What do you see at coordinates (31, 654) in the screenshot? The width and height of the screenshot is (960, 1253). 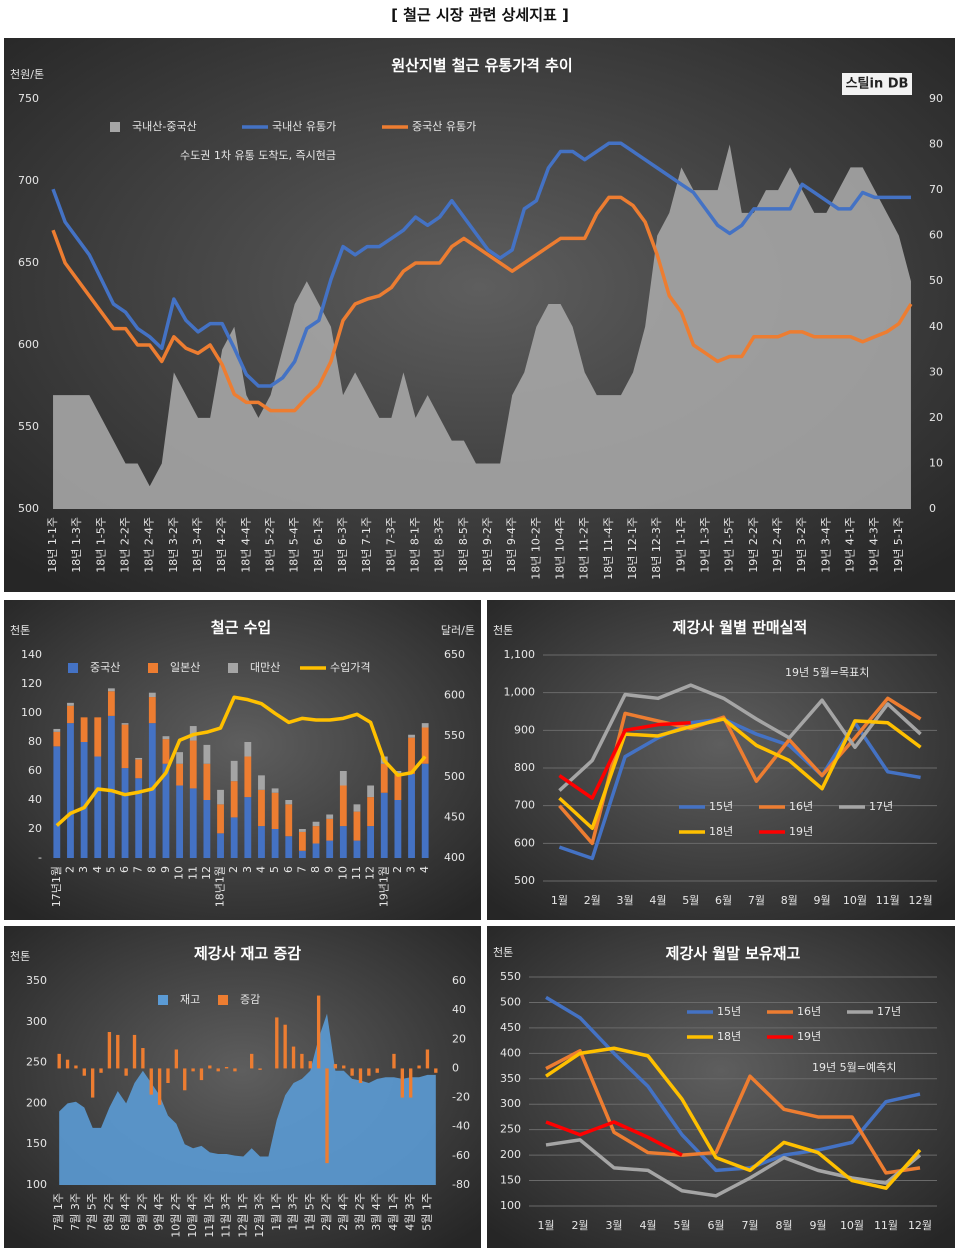 I see `y-tick-label: 140` at bounding box center [31, 654].